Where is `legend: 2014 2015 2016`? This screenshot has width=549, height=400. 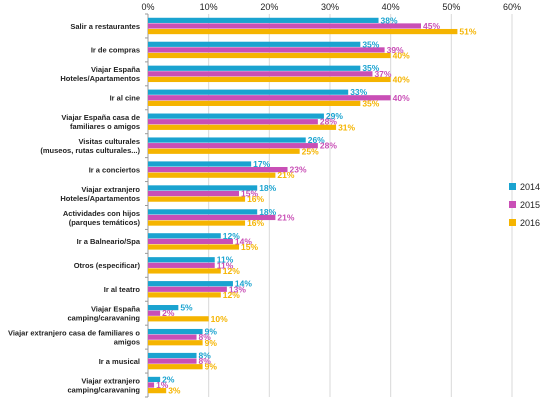 legend: 2014 2015 2016 is located at coordinates (524, 205).